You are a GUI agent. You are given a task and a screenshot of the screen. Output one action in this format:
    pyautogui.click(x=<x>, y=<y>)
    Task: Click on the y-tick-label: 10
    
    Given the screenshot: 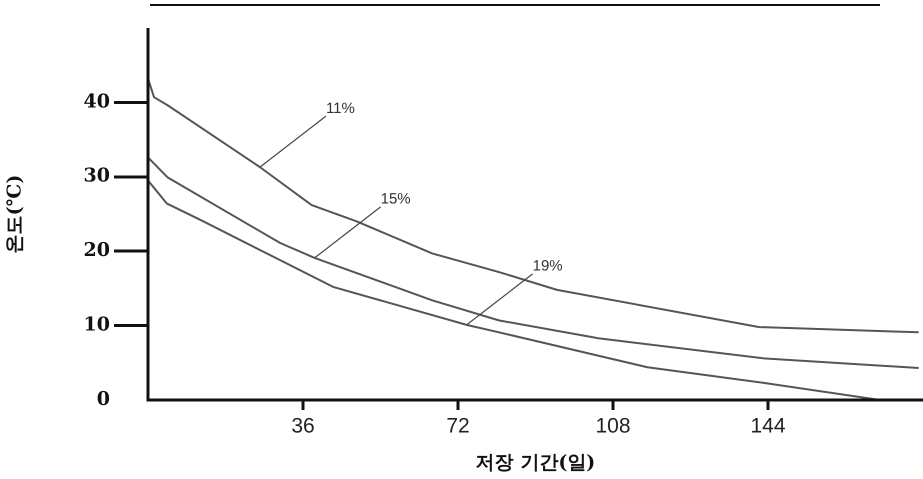 What is the action you would take?
    pyautogui.click(x=97, y=325)
    